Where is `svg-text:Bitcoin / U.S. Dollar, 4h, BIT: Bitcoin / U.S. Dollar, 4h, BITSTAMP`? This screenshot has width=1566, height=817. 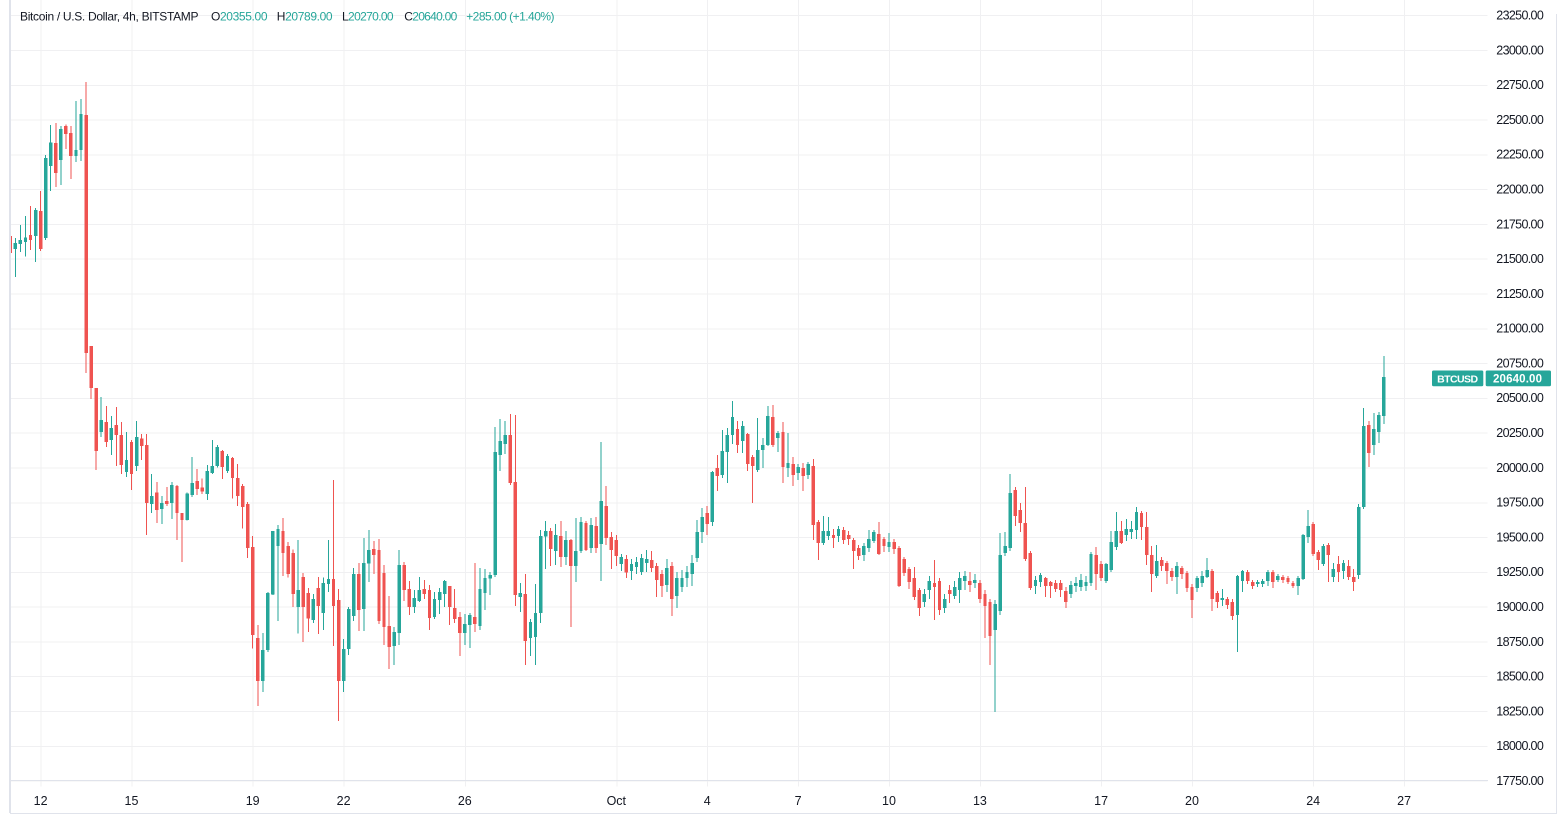 svg-text:Bitcoin / U.S. Dollar, 4h, BIT: Bitcoin / U.S. Dollar, 4h, BITSTAMP is located at coordinates (109, 17).